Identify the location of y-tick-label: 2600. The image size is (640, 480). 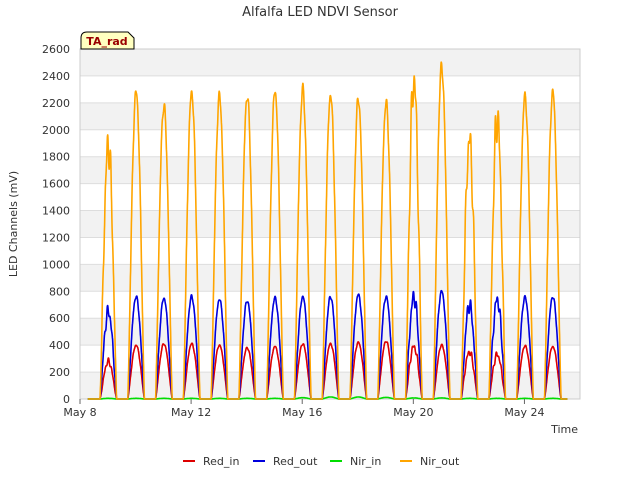
(56, 49).